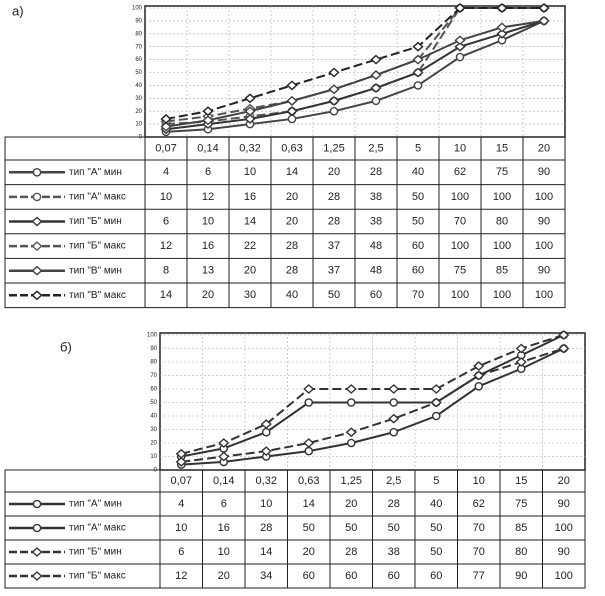 Image resolution: width=605 pixels, height=596 pixels. What do you see at coordinates (376, 246) in the screenshot?
I see `table-cell: 48` at bounding box center [376, 246].